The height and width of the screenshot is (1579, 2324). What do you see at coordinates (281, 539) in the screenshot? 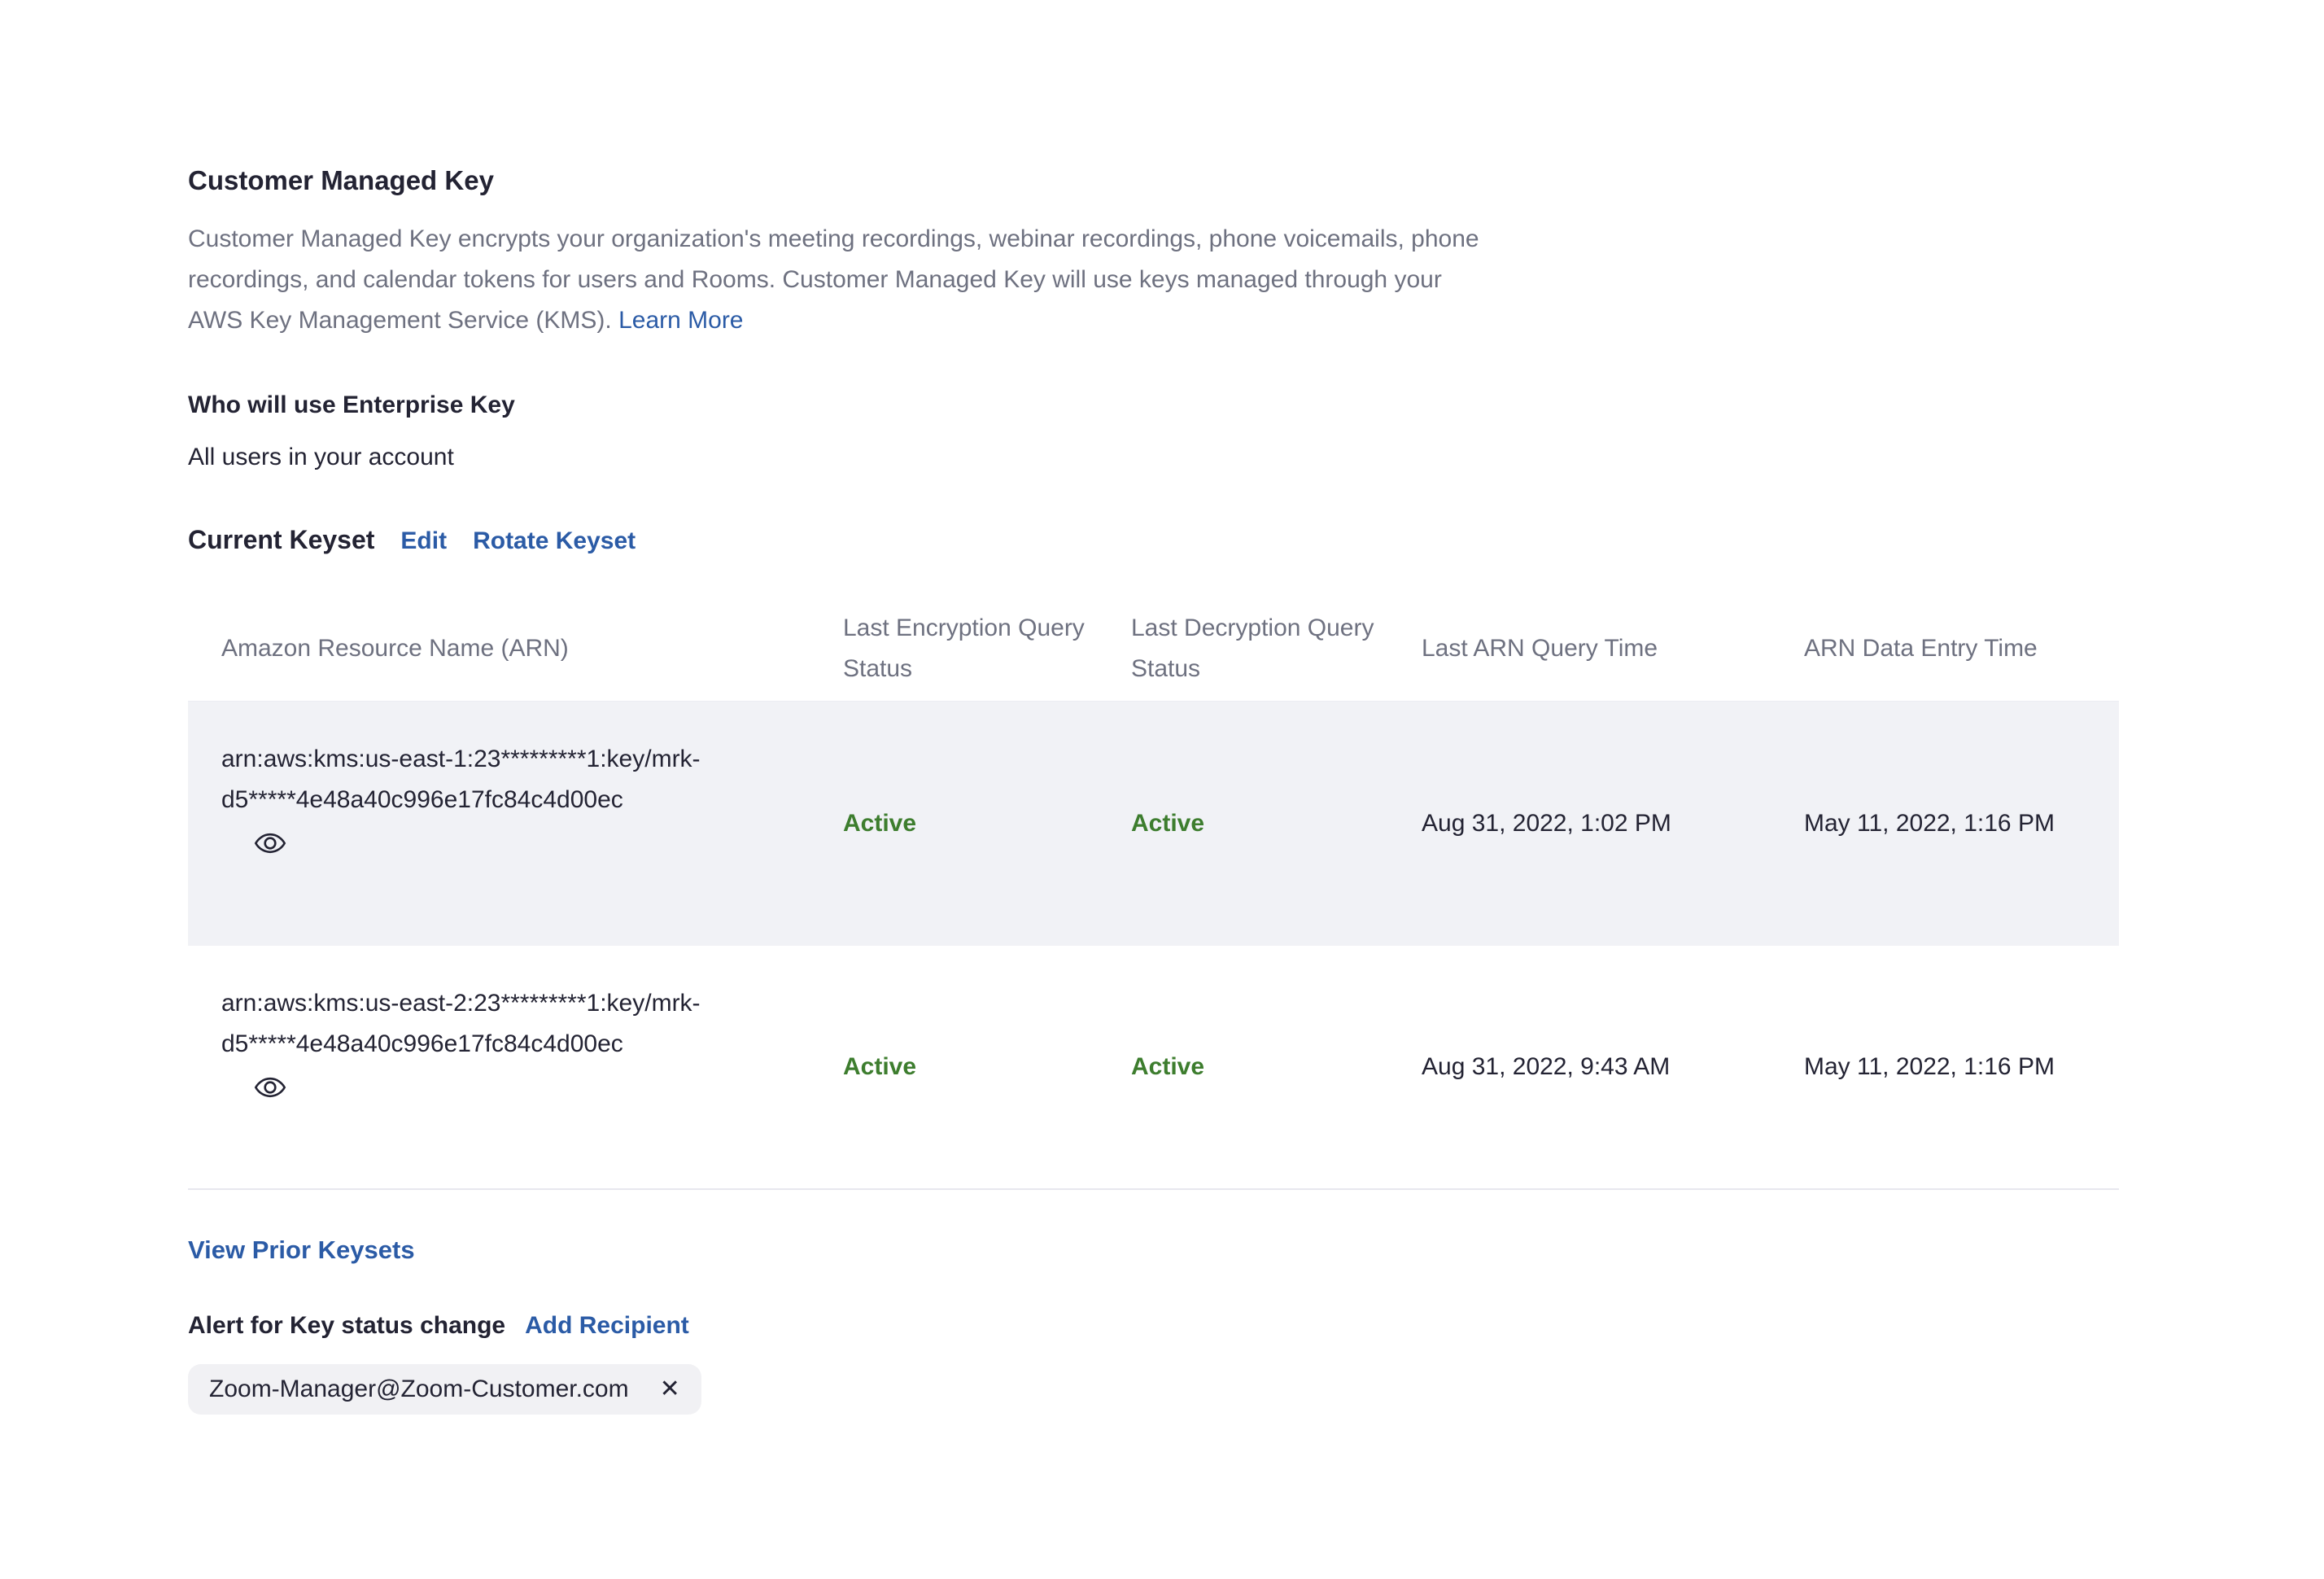
I see `current-keyset-heading: Current Keyset` at bounding box center [281, 539].